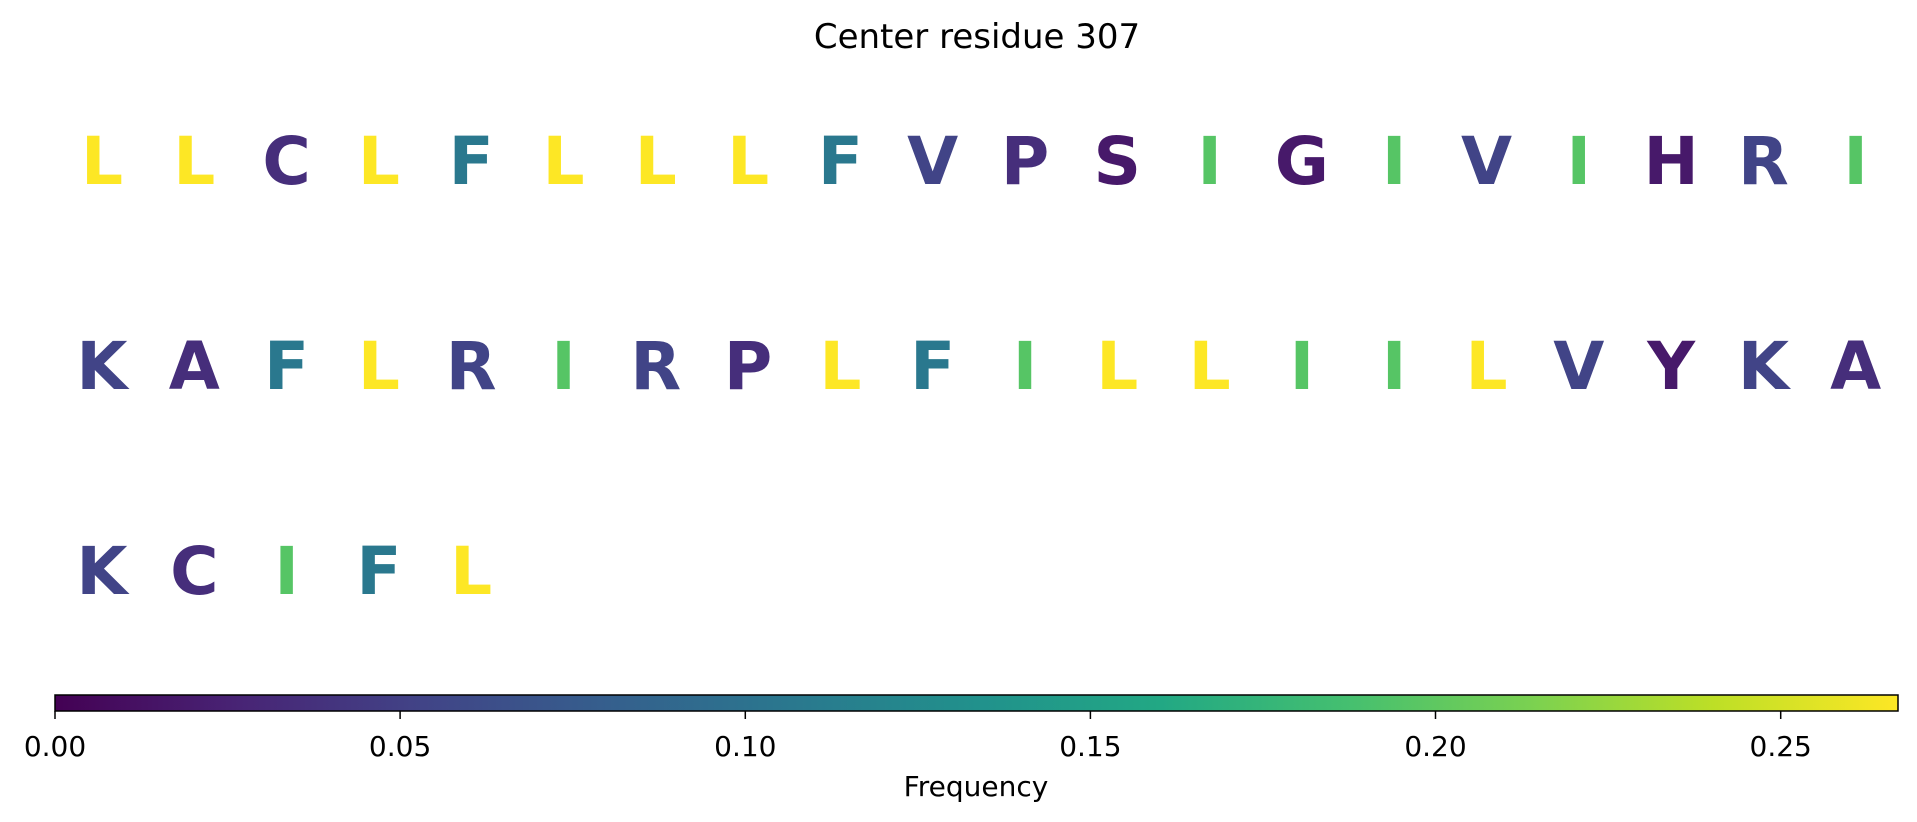 Image resolution: width=1917 pixels, height=822 pixels. I want to click on chart-title: Center residue 307, so click(977, 37).